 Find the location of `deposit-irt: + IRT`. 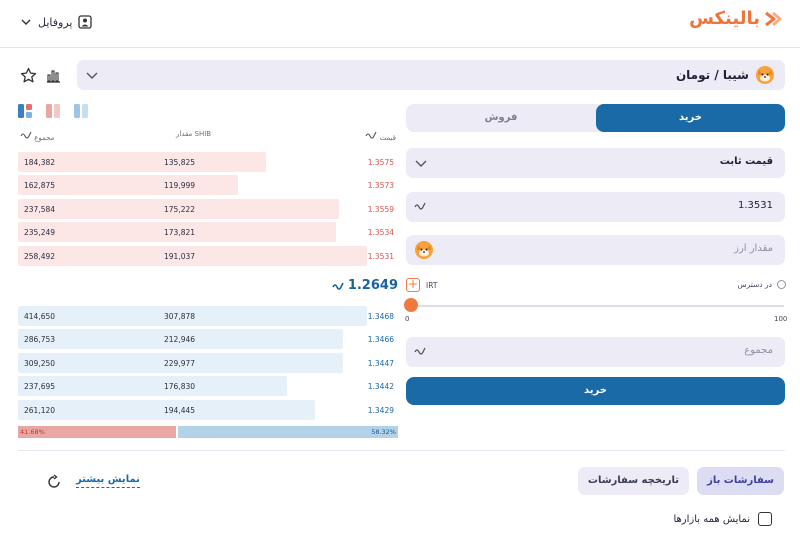

deposit-irt: + IRT is located at coordinates (421, 285).